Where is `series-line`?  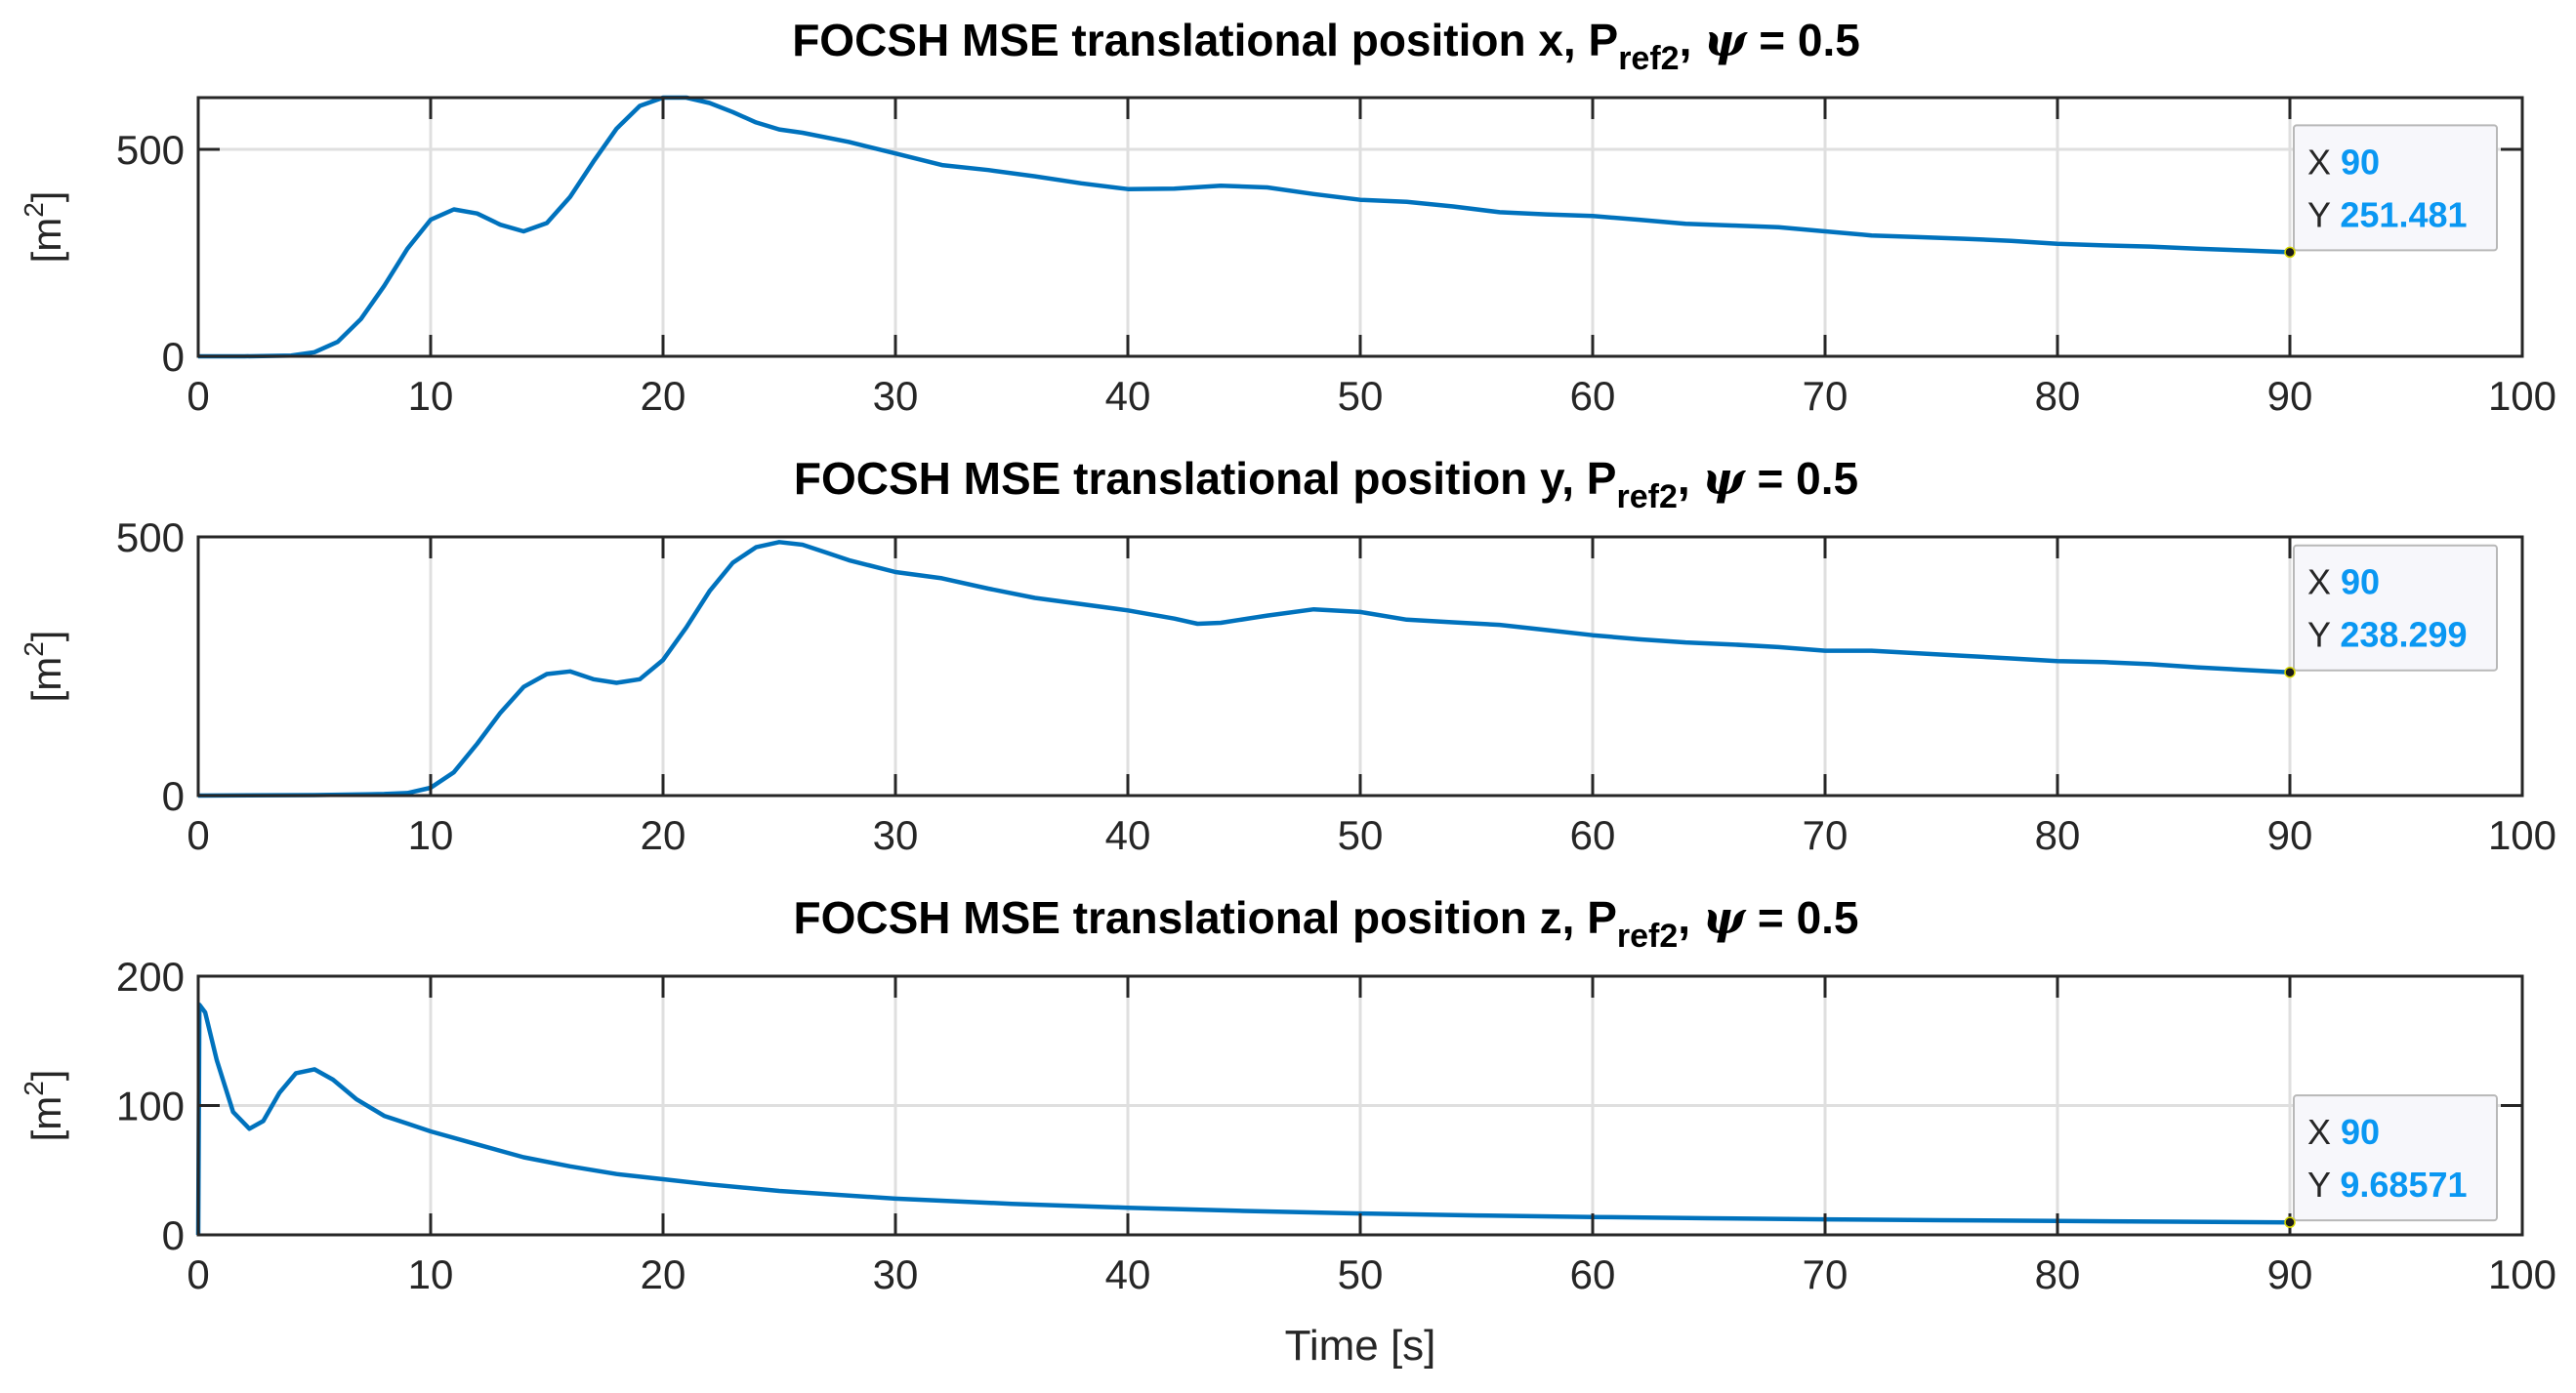 series-line is located at coordinates (1243, 1119).